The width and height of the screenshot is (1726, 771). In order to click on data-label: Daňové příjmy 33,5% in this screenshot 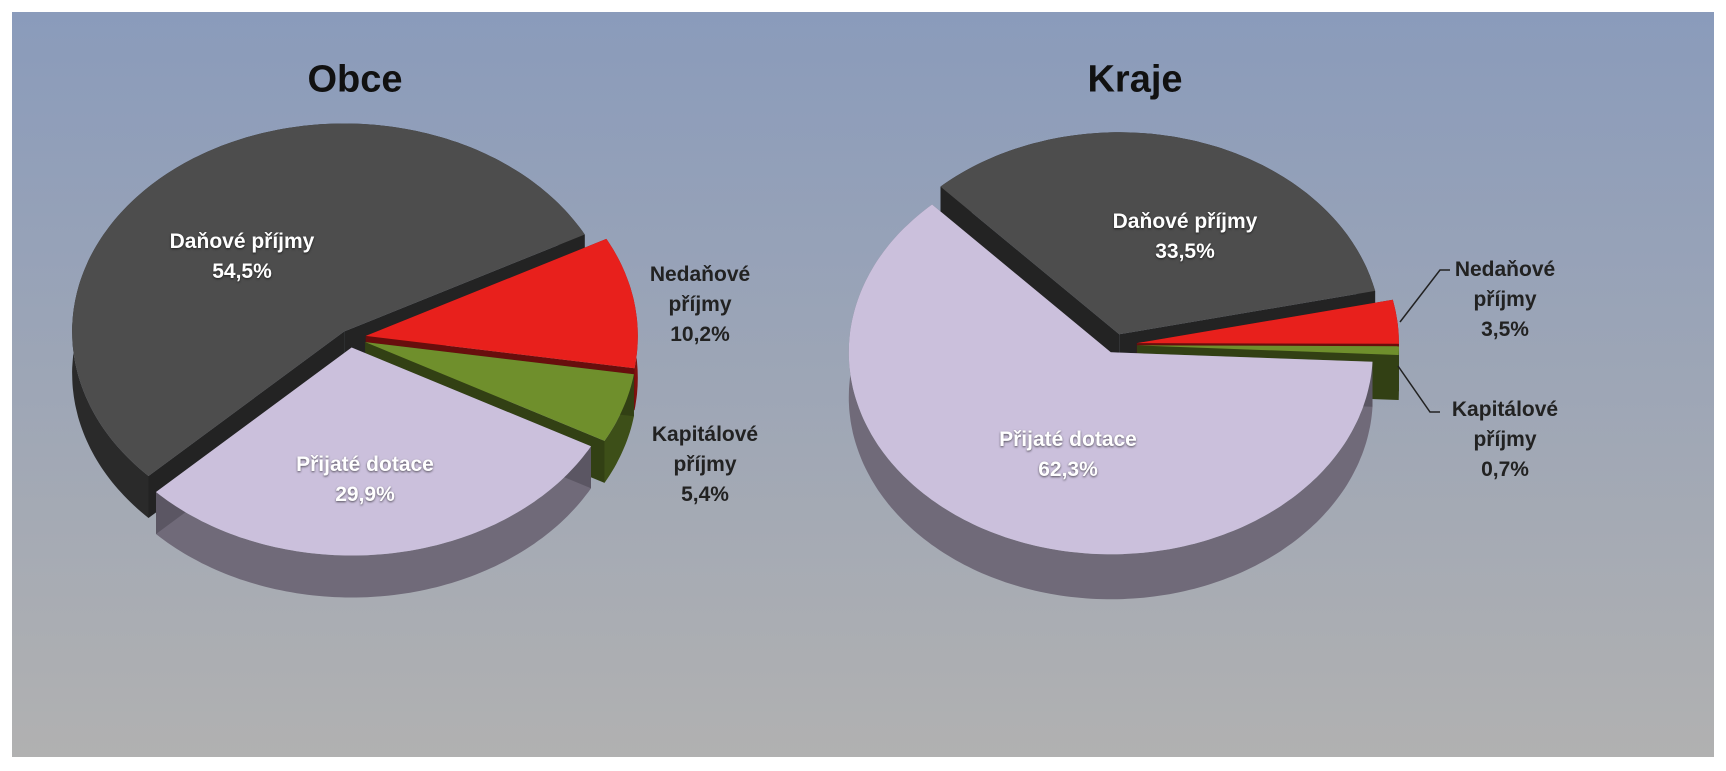, I will do `click(1185, 237)`.